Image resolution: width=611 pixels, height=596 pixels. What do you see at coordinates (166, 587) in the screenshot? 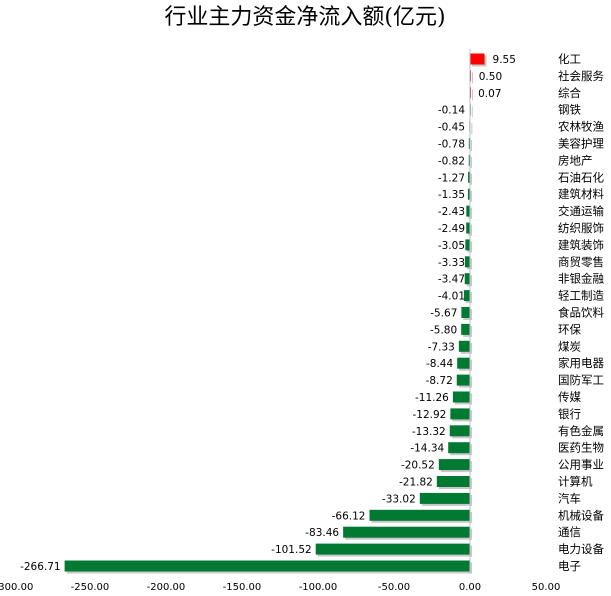
I see `x-tick-label: -200.00` at bounding box center [166, 587].